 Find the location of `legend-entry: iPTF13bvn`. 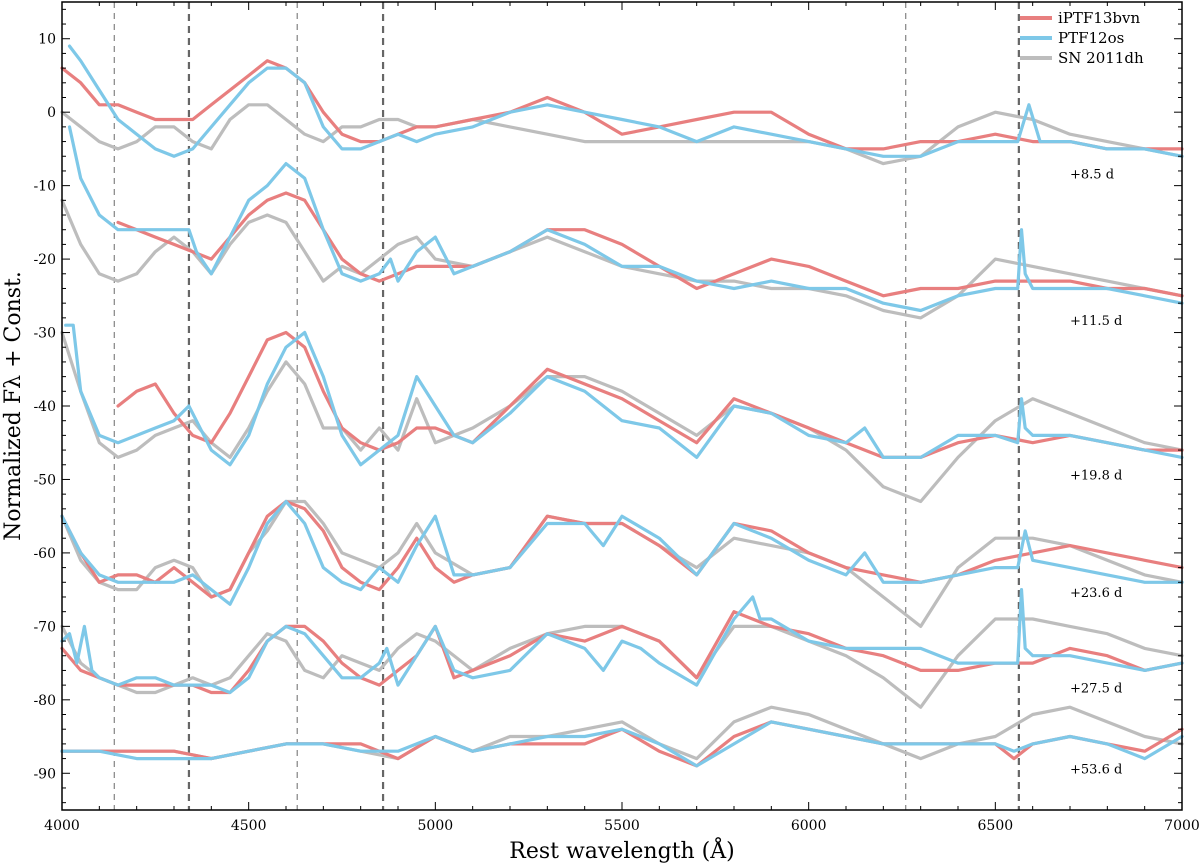

legend-entry: iPTF13bvn is located at coordinates (1099, 18).